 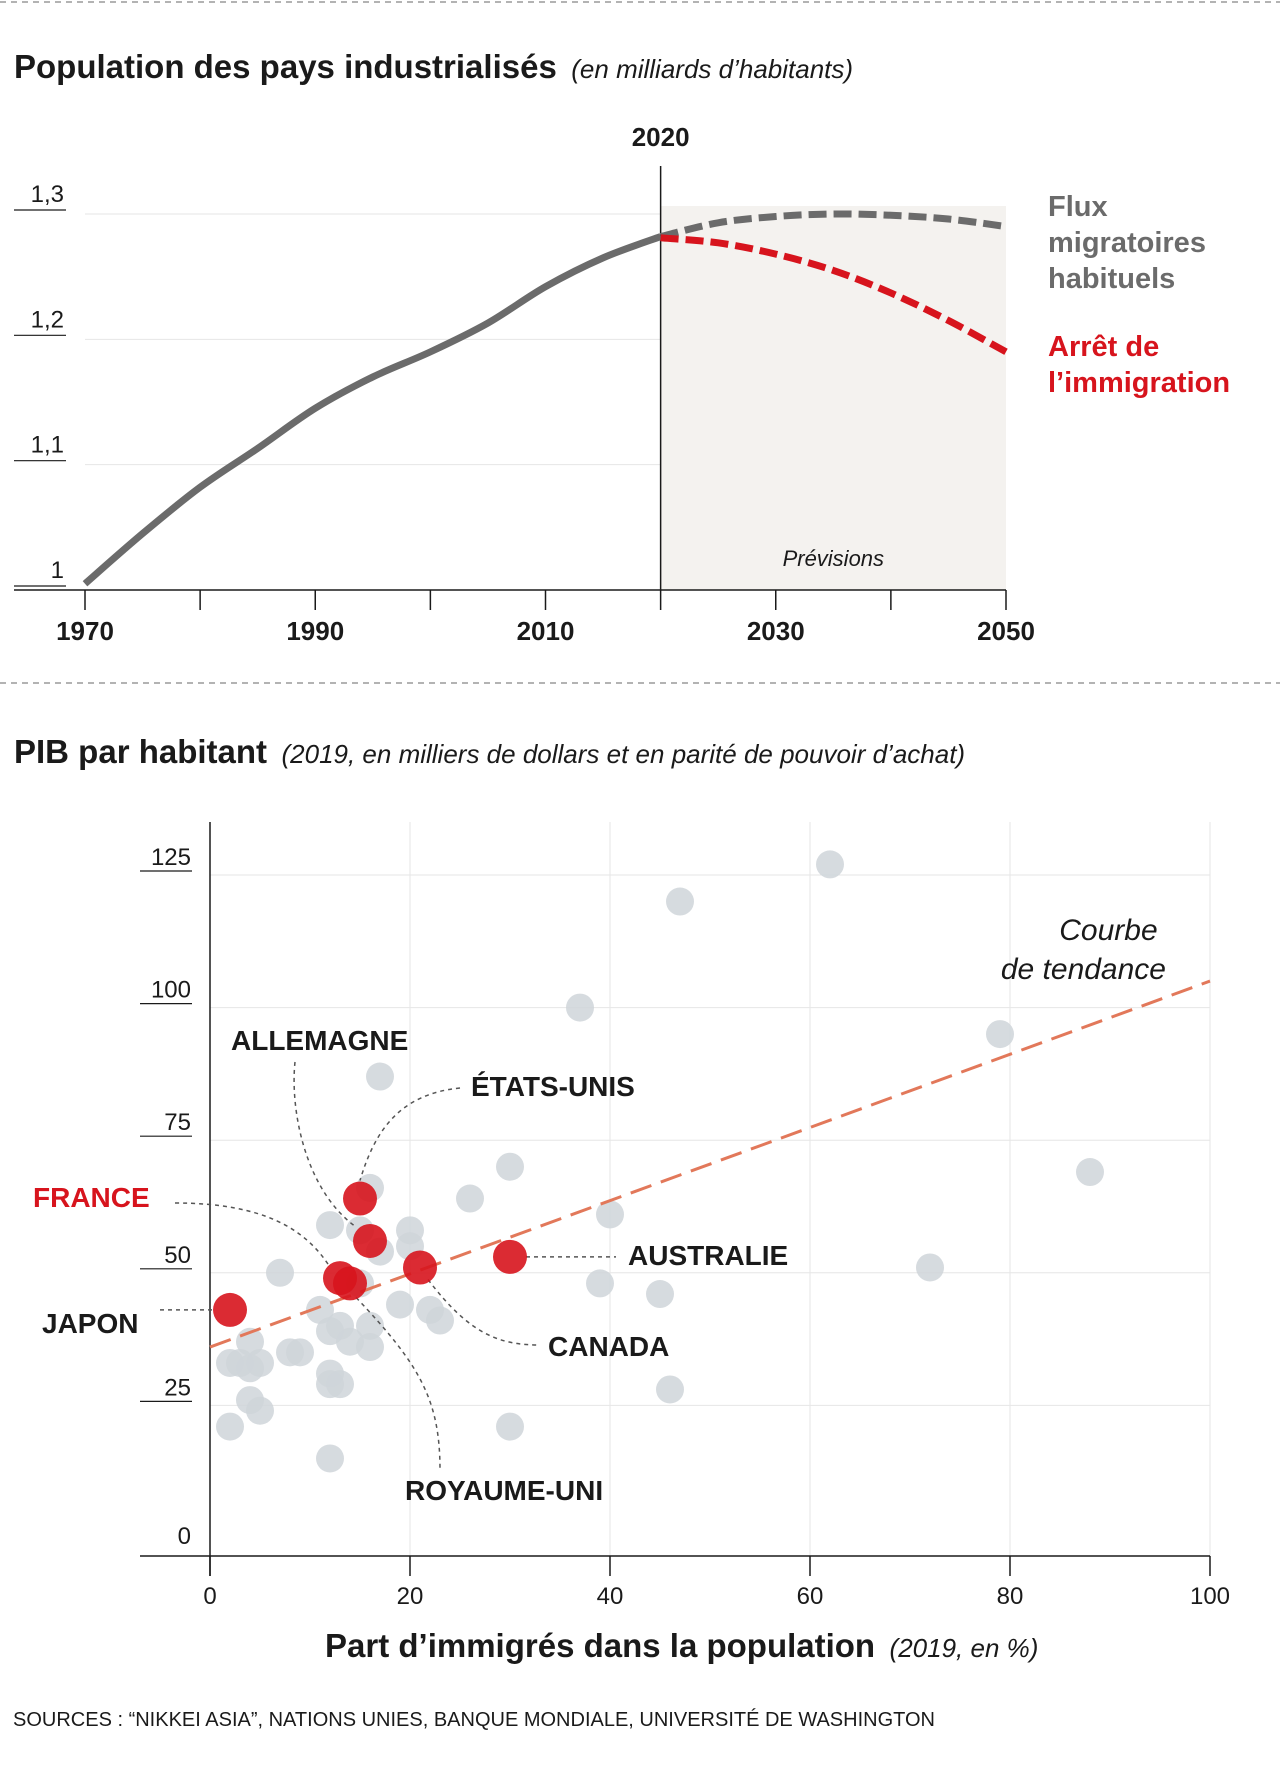 What do you see at coordinates (251, 1233) in the screenshot?
I see `leader-line-france` at bounding box center [251, 1233].